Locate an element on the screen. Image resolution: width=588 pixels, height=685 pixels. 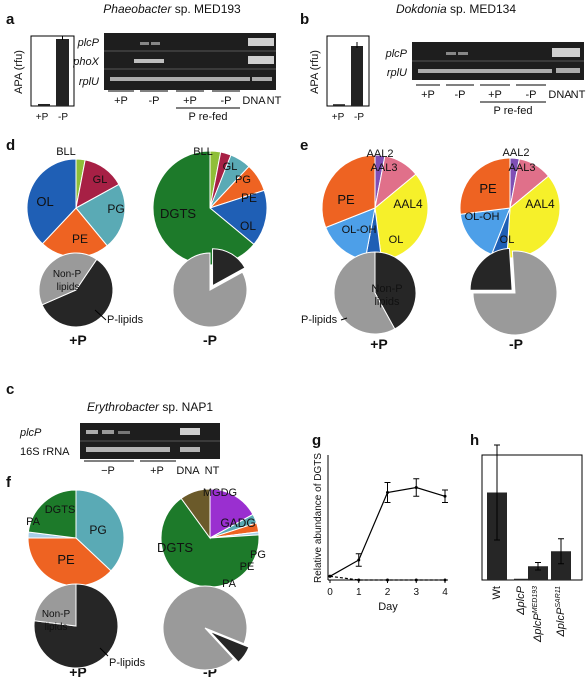
x-tick-label-h-2-sup: MED193 is located at coordinates (535, 599).